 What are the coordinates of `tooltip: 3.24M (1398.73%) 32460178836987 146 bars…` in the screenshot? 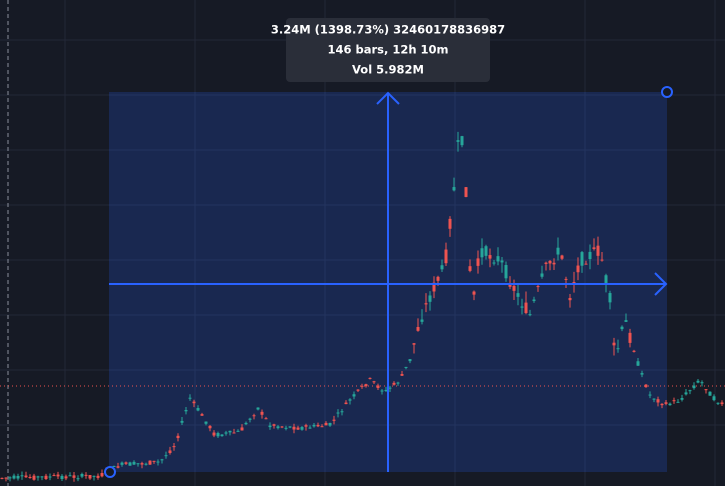 It's located at (388, 50).